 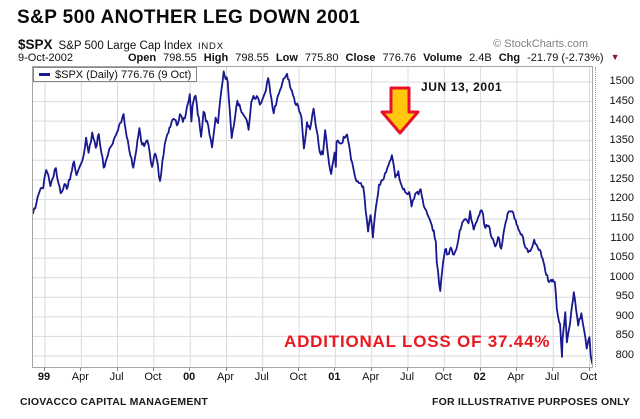 What do you see at coordinates (417, 341) in the screenshot?
I see `loss-annotation-label: ADDITIONAL LOSS OF 37.44%` at bounding box center [417, 341].